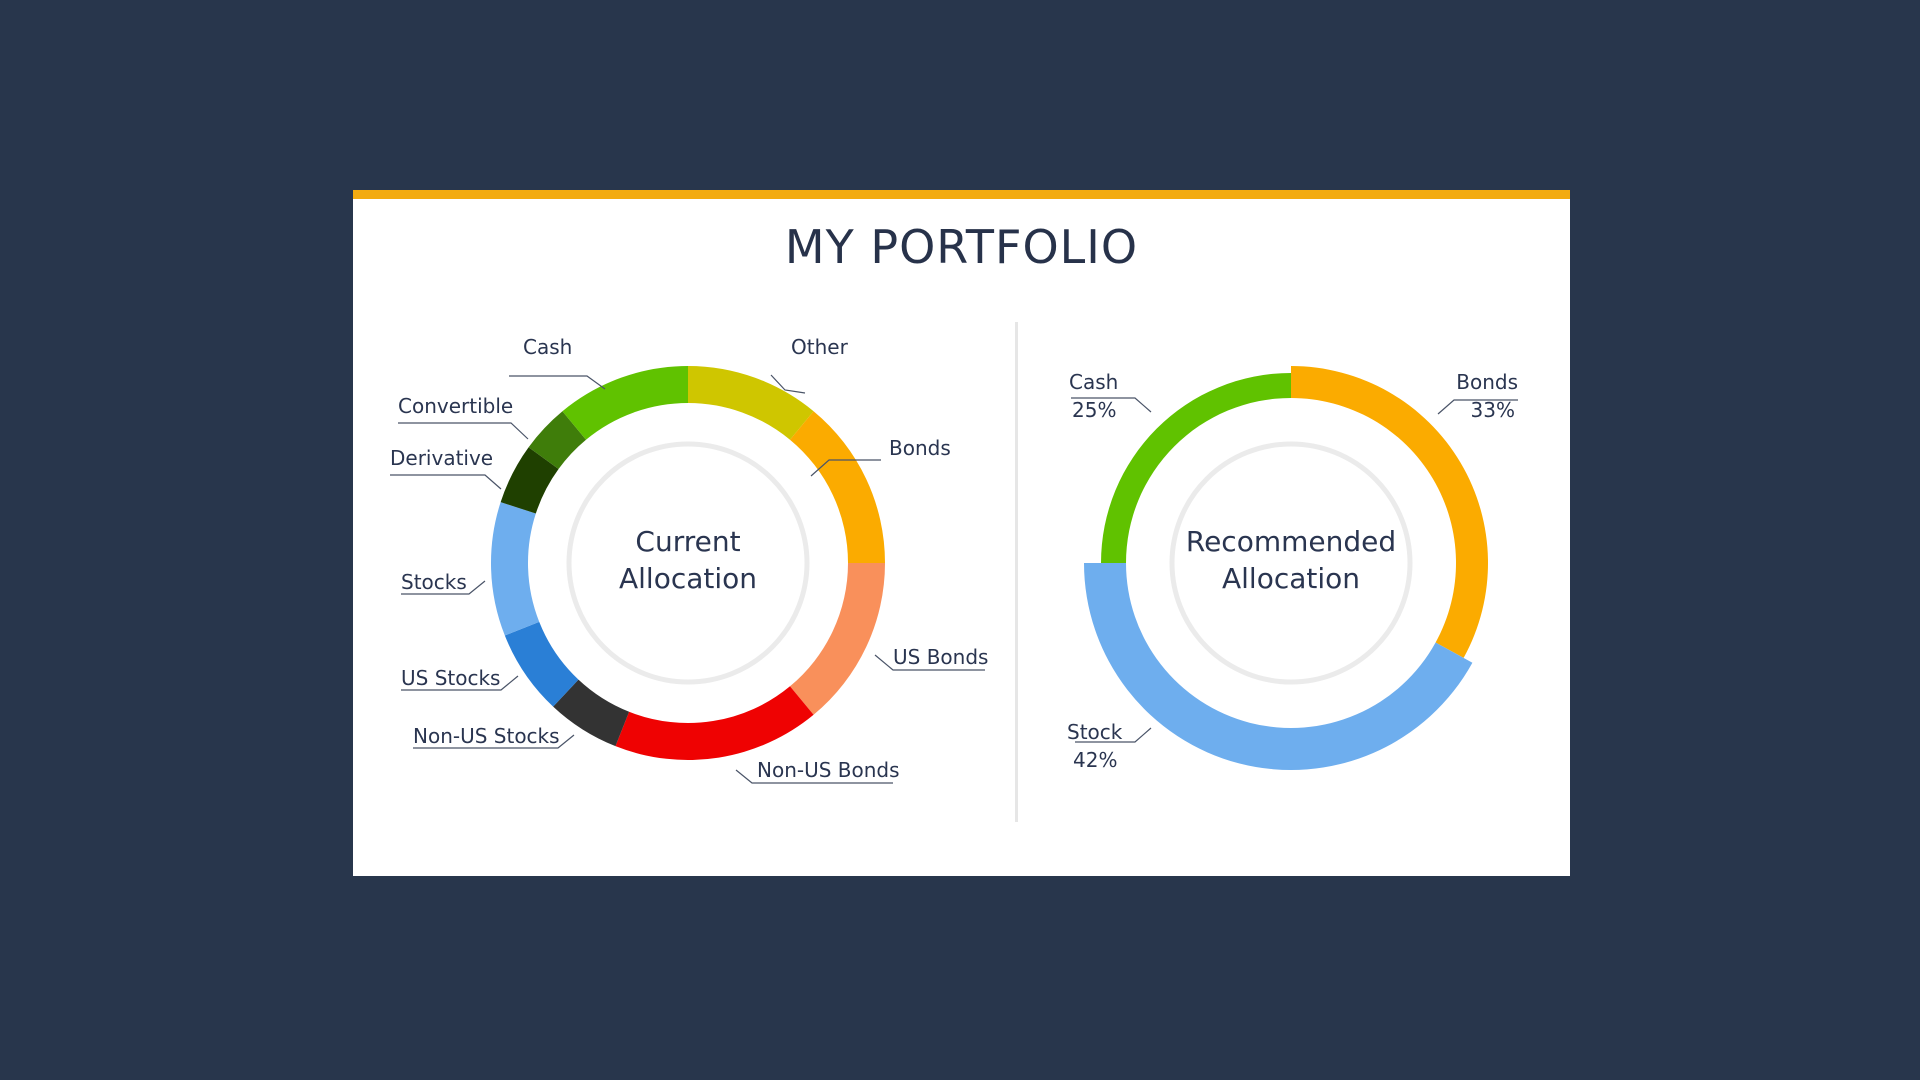 This screenshot has width=1920, height=1080. I want to click on leader-rec-bonds, so click(1477, 407).